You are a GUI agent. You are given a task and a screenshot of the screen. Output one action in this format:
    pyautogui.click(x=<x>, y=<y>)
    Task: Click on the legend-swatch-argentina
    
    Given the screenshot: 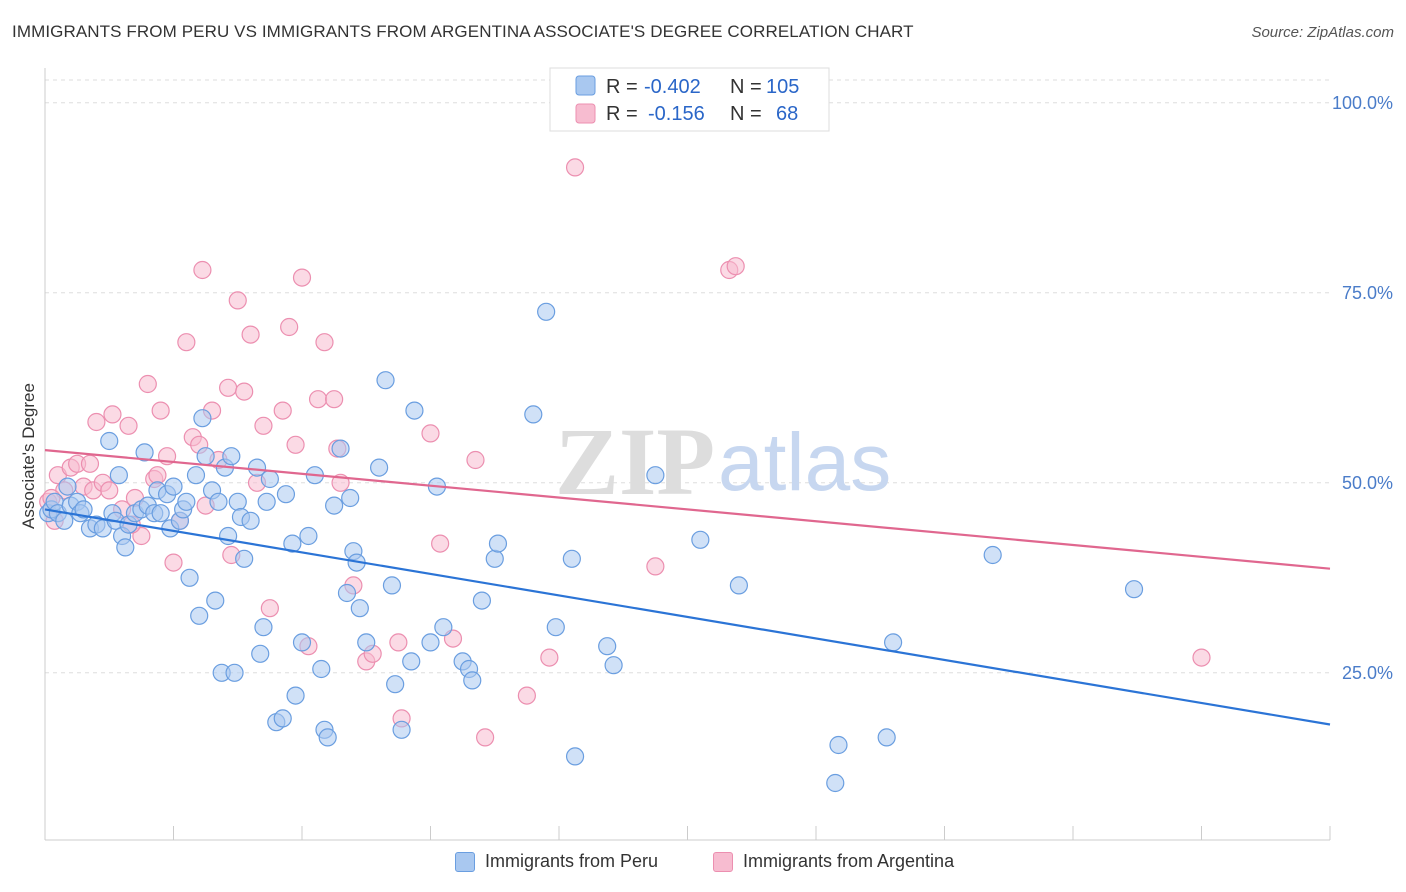 What is the action you would take?
    pyautogui.click(x=585, y=113)
    